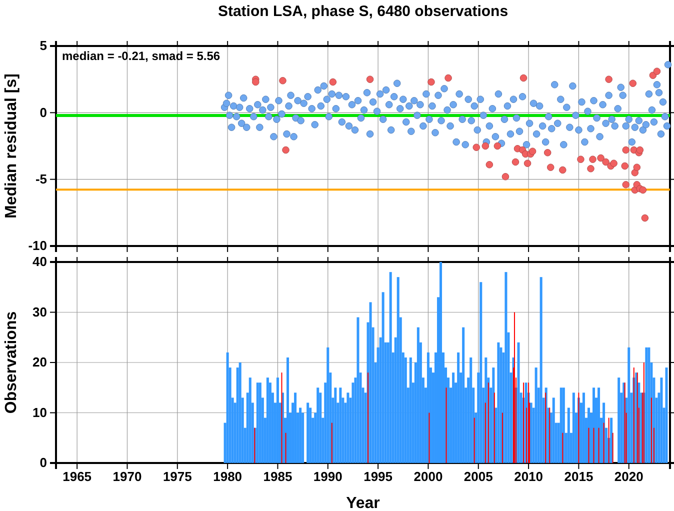 The image size is (674, 511). Describe the element at coordinates (11, 362) in the screenshot. I see `y-axis-title: Observations` at that location.